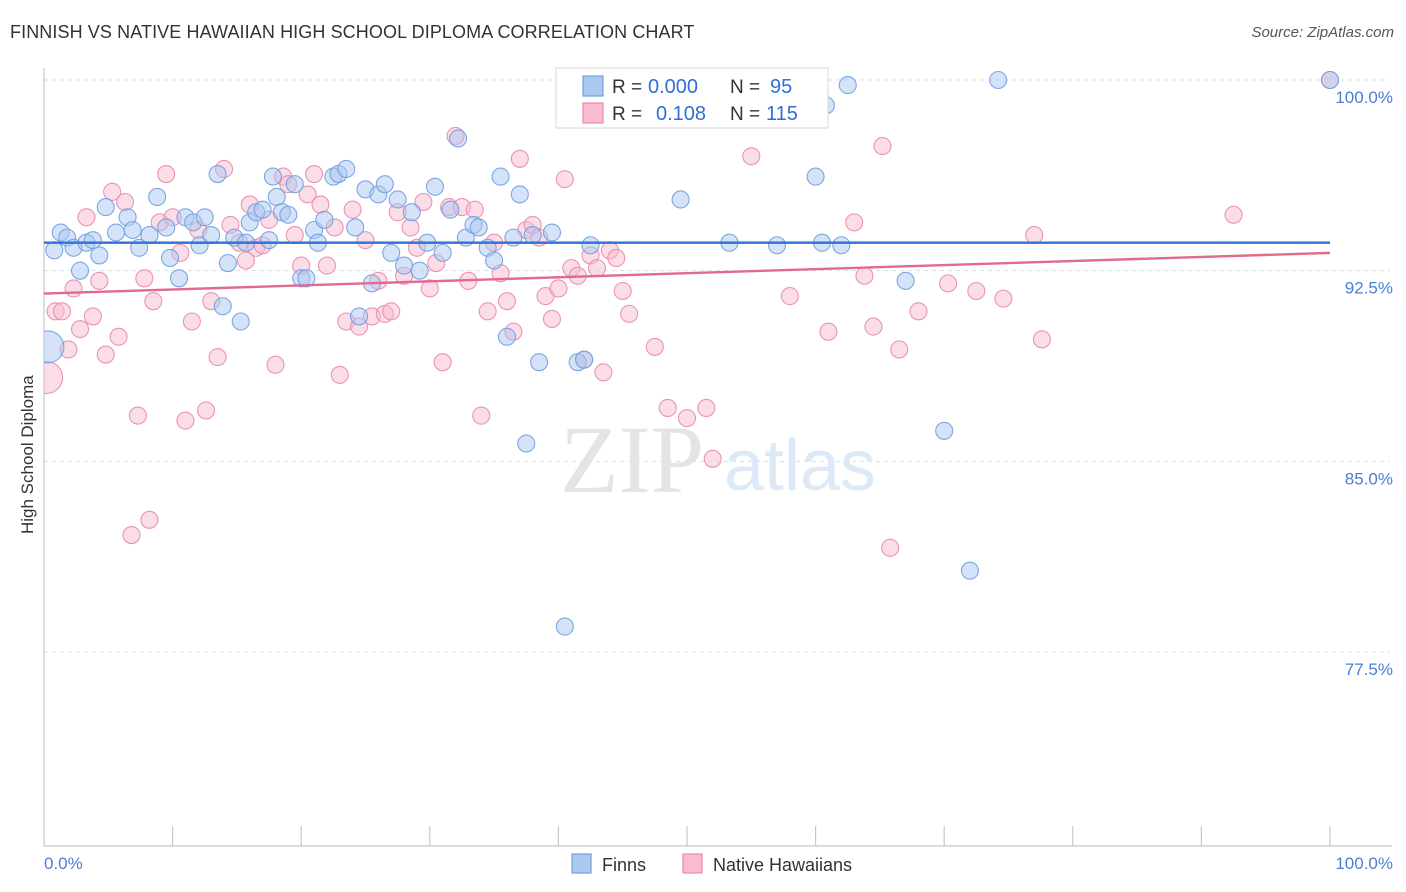 Image resolution: width=1406 pixels, height=892 pixels. I want to click on legend-hawaiians-r-value: 0.108, so click(681, 114).